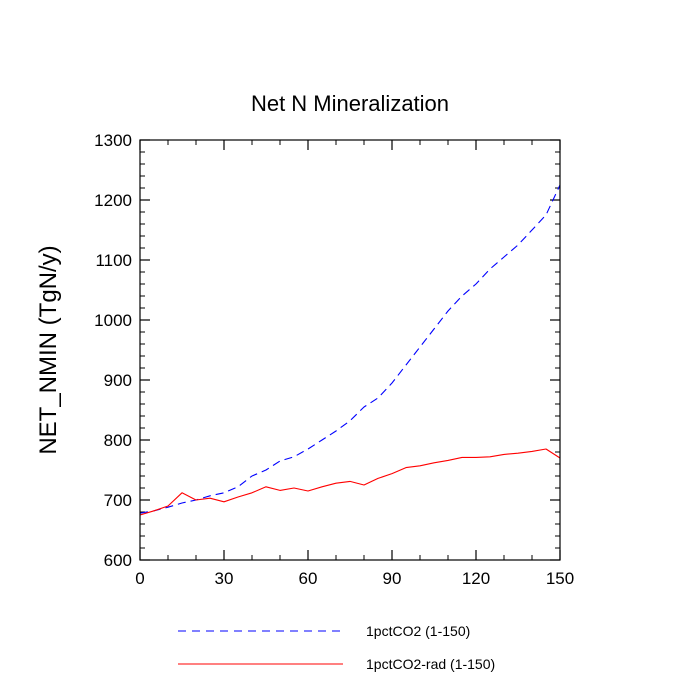  I want to click on y-tick-label: 1200, so click(113, 200).